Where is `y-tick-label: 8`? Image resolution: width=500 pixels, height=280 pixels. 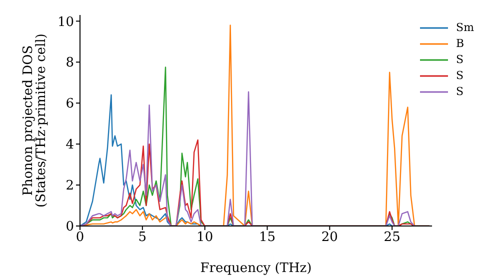
y-tick-label: 8 is located at coordinates (70, 63).